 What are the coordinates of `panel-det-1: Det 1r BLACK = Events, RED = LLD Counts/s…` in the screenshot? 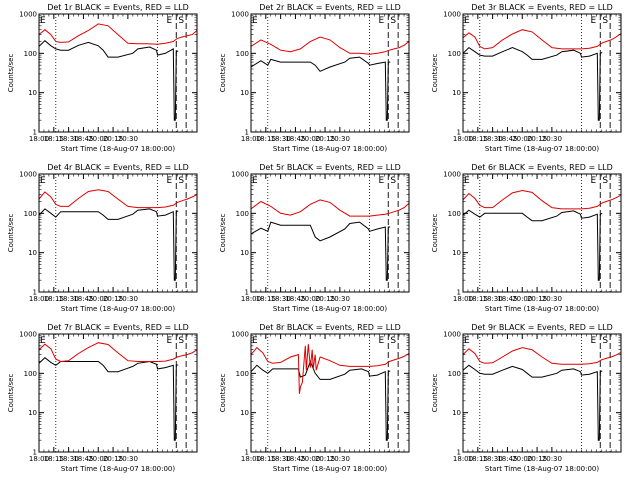 It's located at (102, 78).